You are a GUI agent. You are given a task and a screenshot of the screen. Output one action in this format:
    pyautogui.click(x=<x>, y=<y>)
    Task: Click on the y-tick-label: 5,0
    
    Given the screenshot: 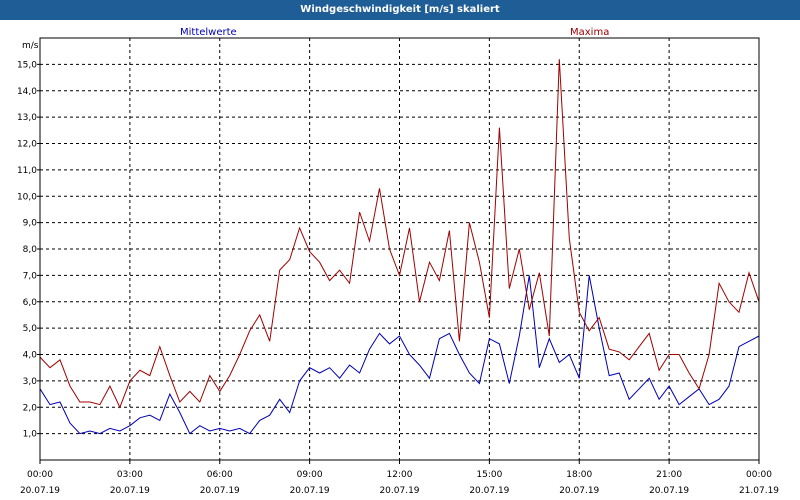 What is the action you would take?
    pyautogui.click(x=30, y=329)
    